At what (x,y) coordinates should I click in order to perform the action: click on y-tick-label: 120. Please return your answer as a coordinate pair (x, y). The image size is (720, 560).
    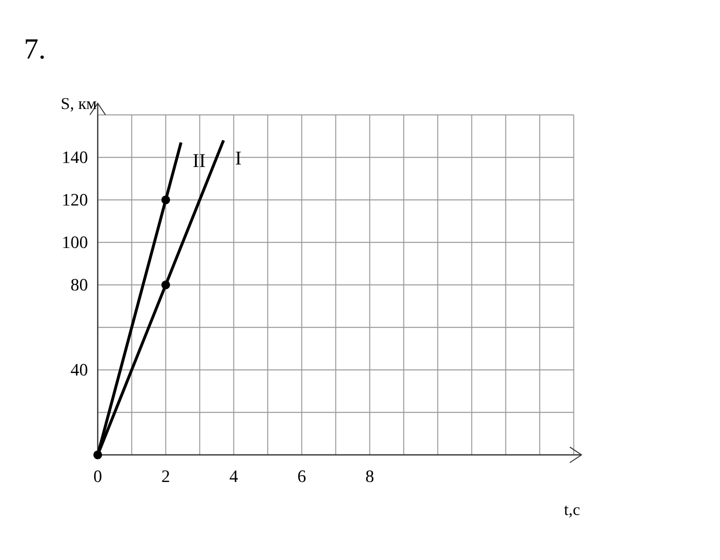
    Looking at the image, I should click on (75, 200).